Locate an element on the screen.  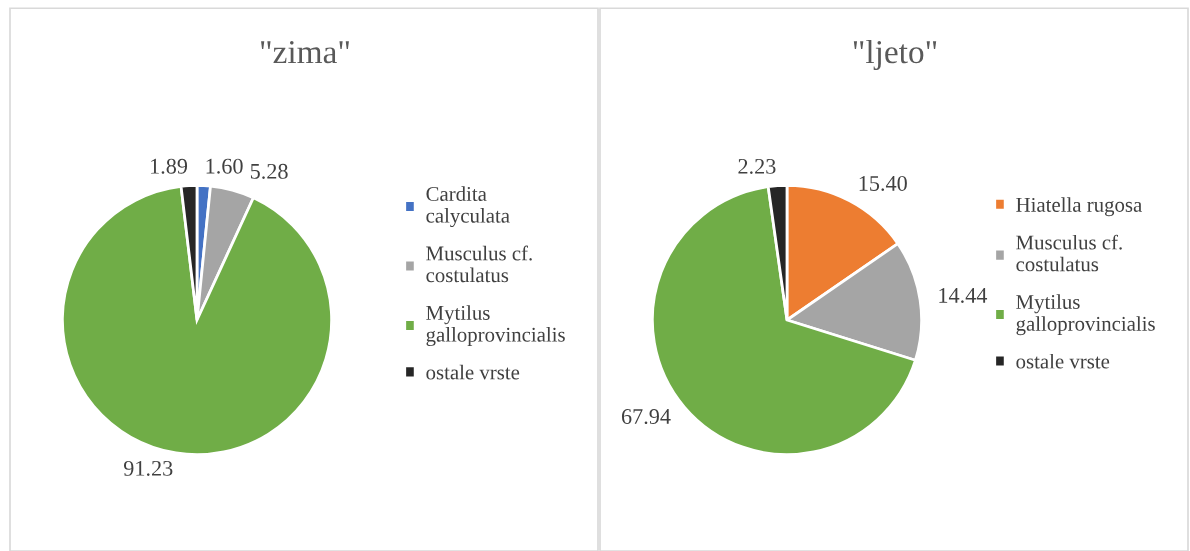
data-label: 14.44 is located at coordinates (963, 295).